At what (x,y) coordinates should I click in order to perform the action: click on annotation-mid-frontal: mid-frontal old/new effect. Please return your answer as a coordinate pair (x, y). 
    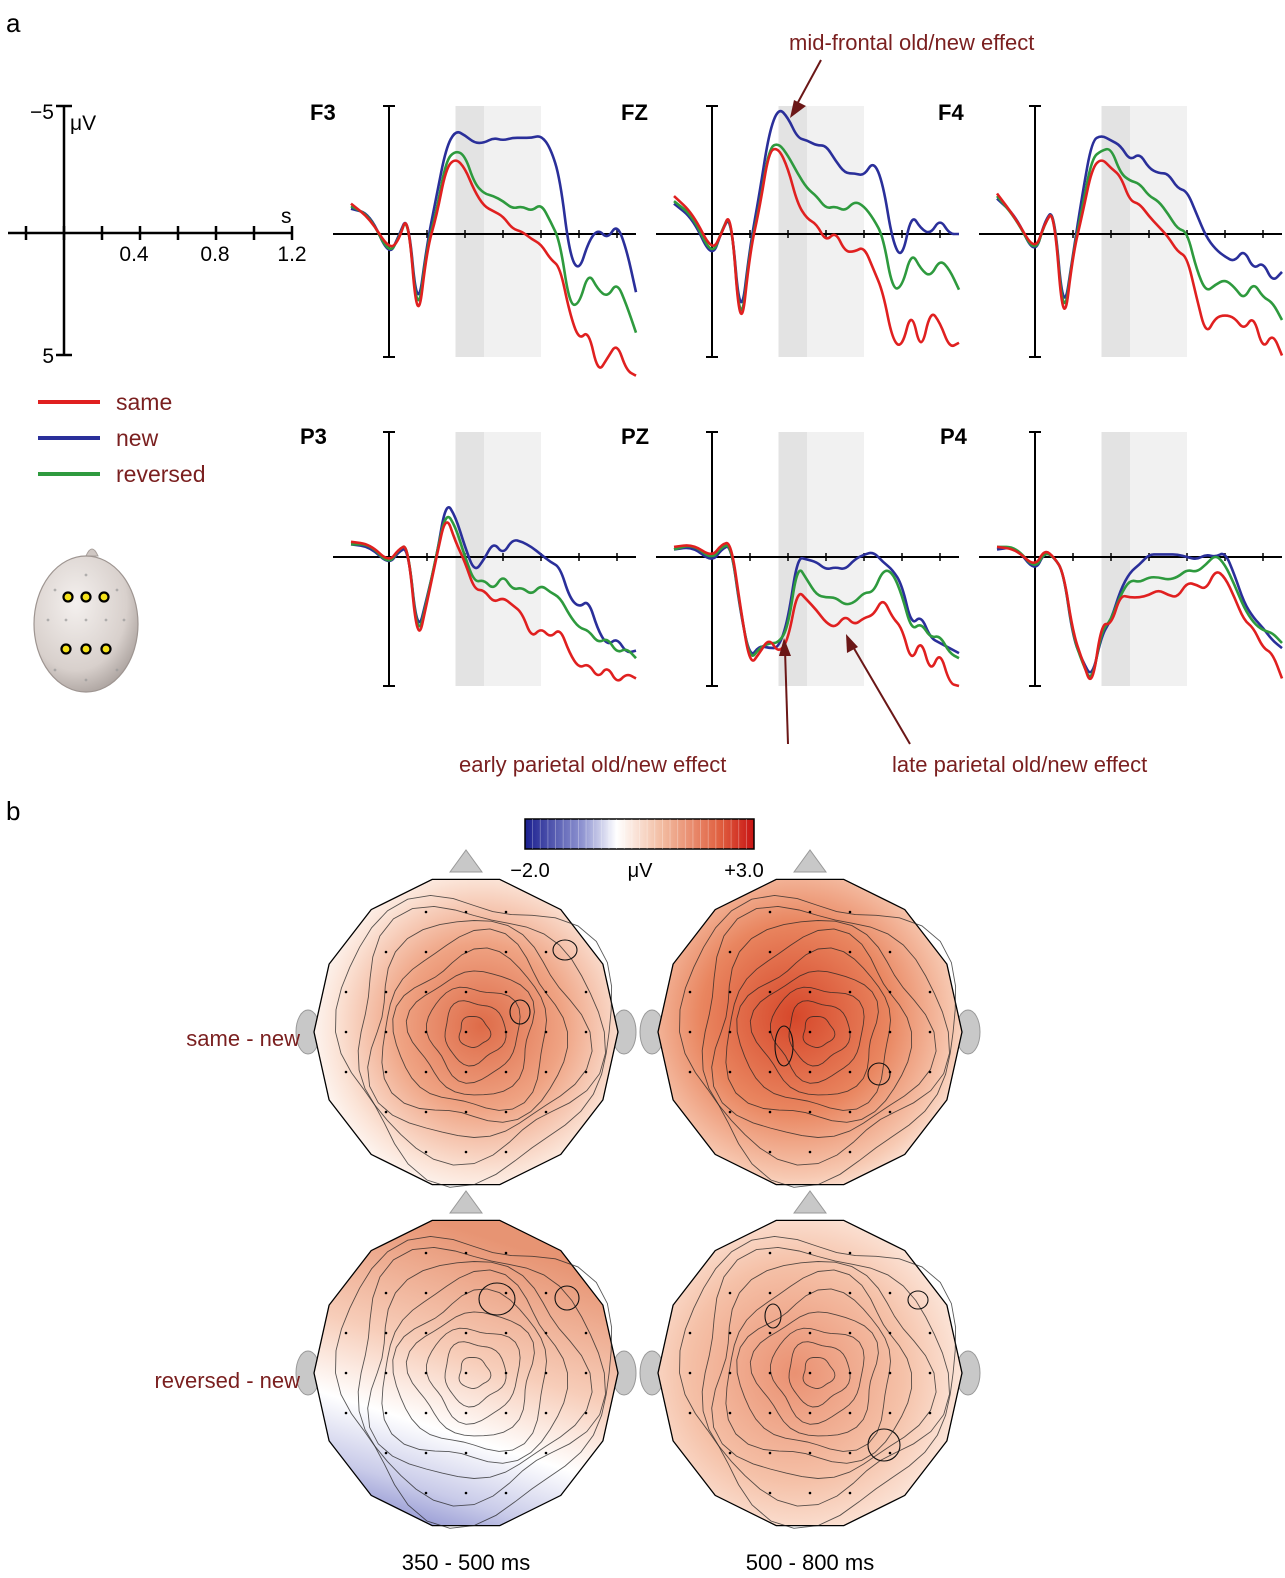
    Looking at the image, I should click on (911, 42).